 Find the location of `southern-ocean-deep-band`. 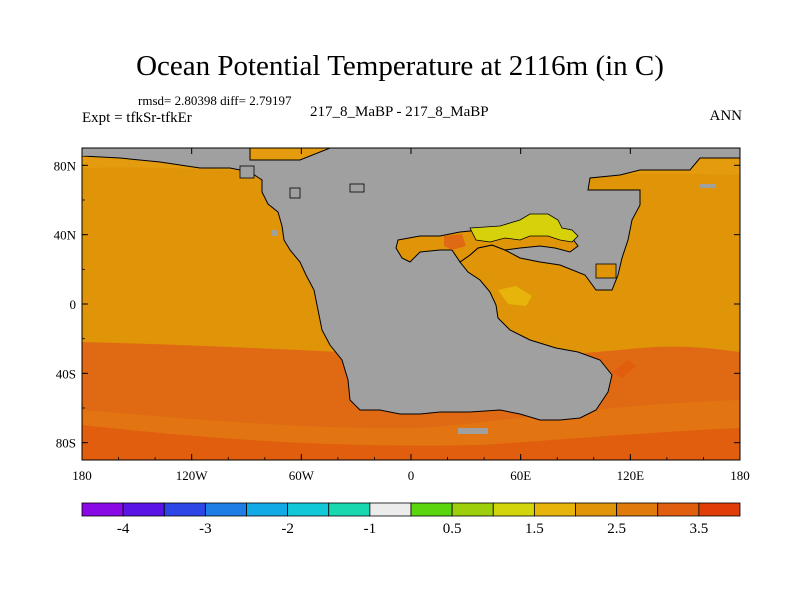

southern-ocean-deep-band is located at coordinates (411, 442).